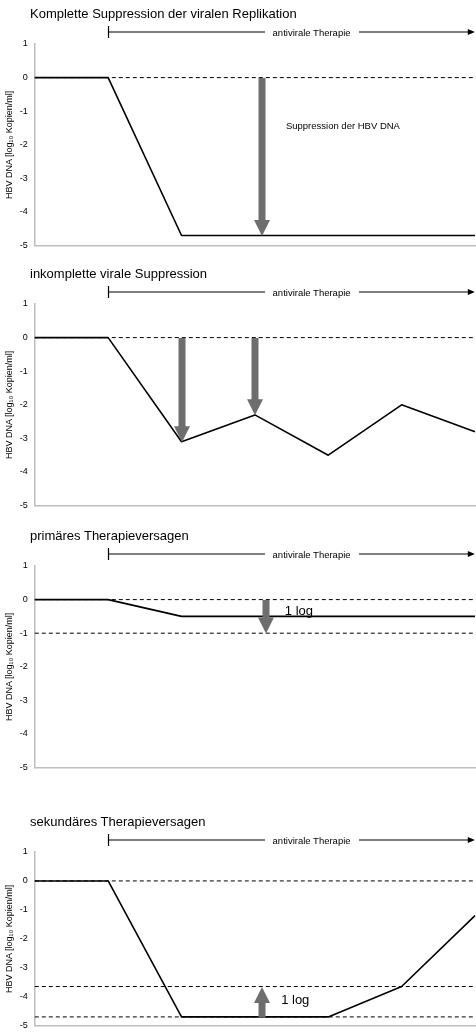  I want to click on chart-title: primäres Therapieversagen, so click(109, 535).